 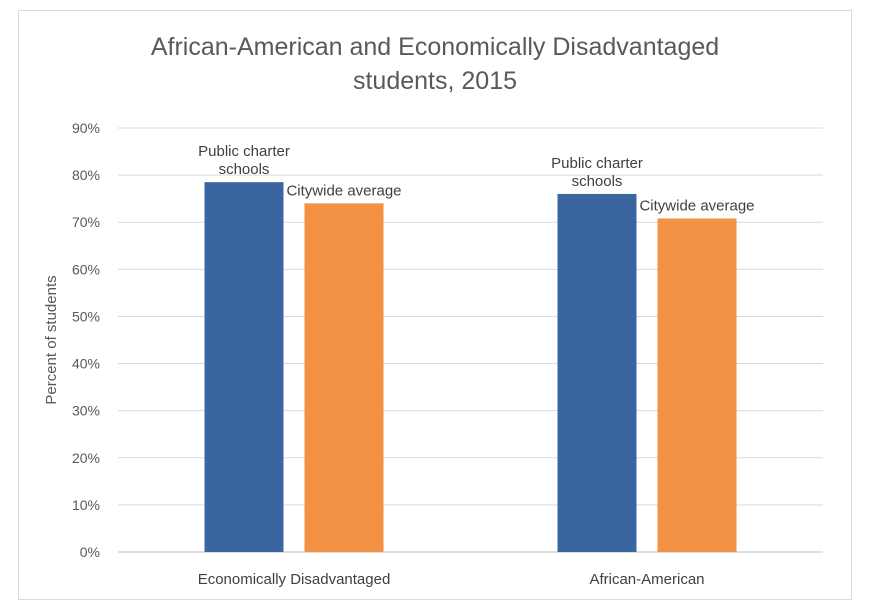 I want to click on y-tick-label: 90%, so click(x=86, y=128).